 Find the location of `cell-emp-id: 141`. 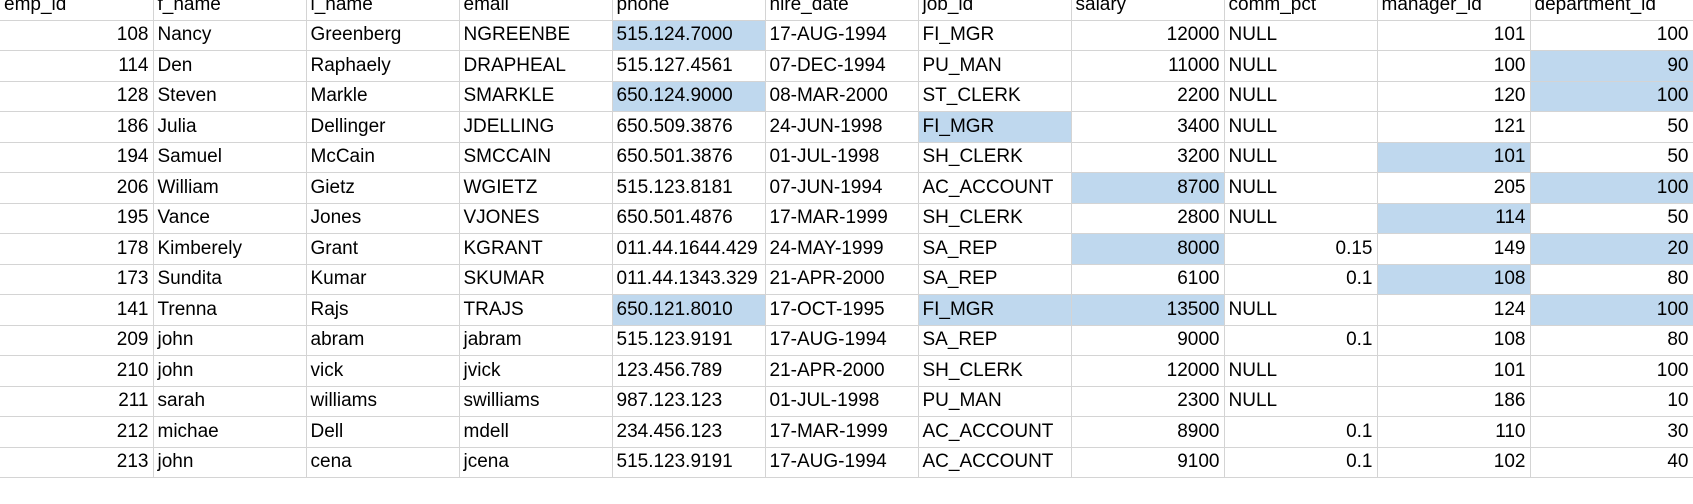

cell-emp-id: 141 is located at coordinates (77, 310).